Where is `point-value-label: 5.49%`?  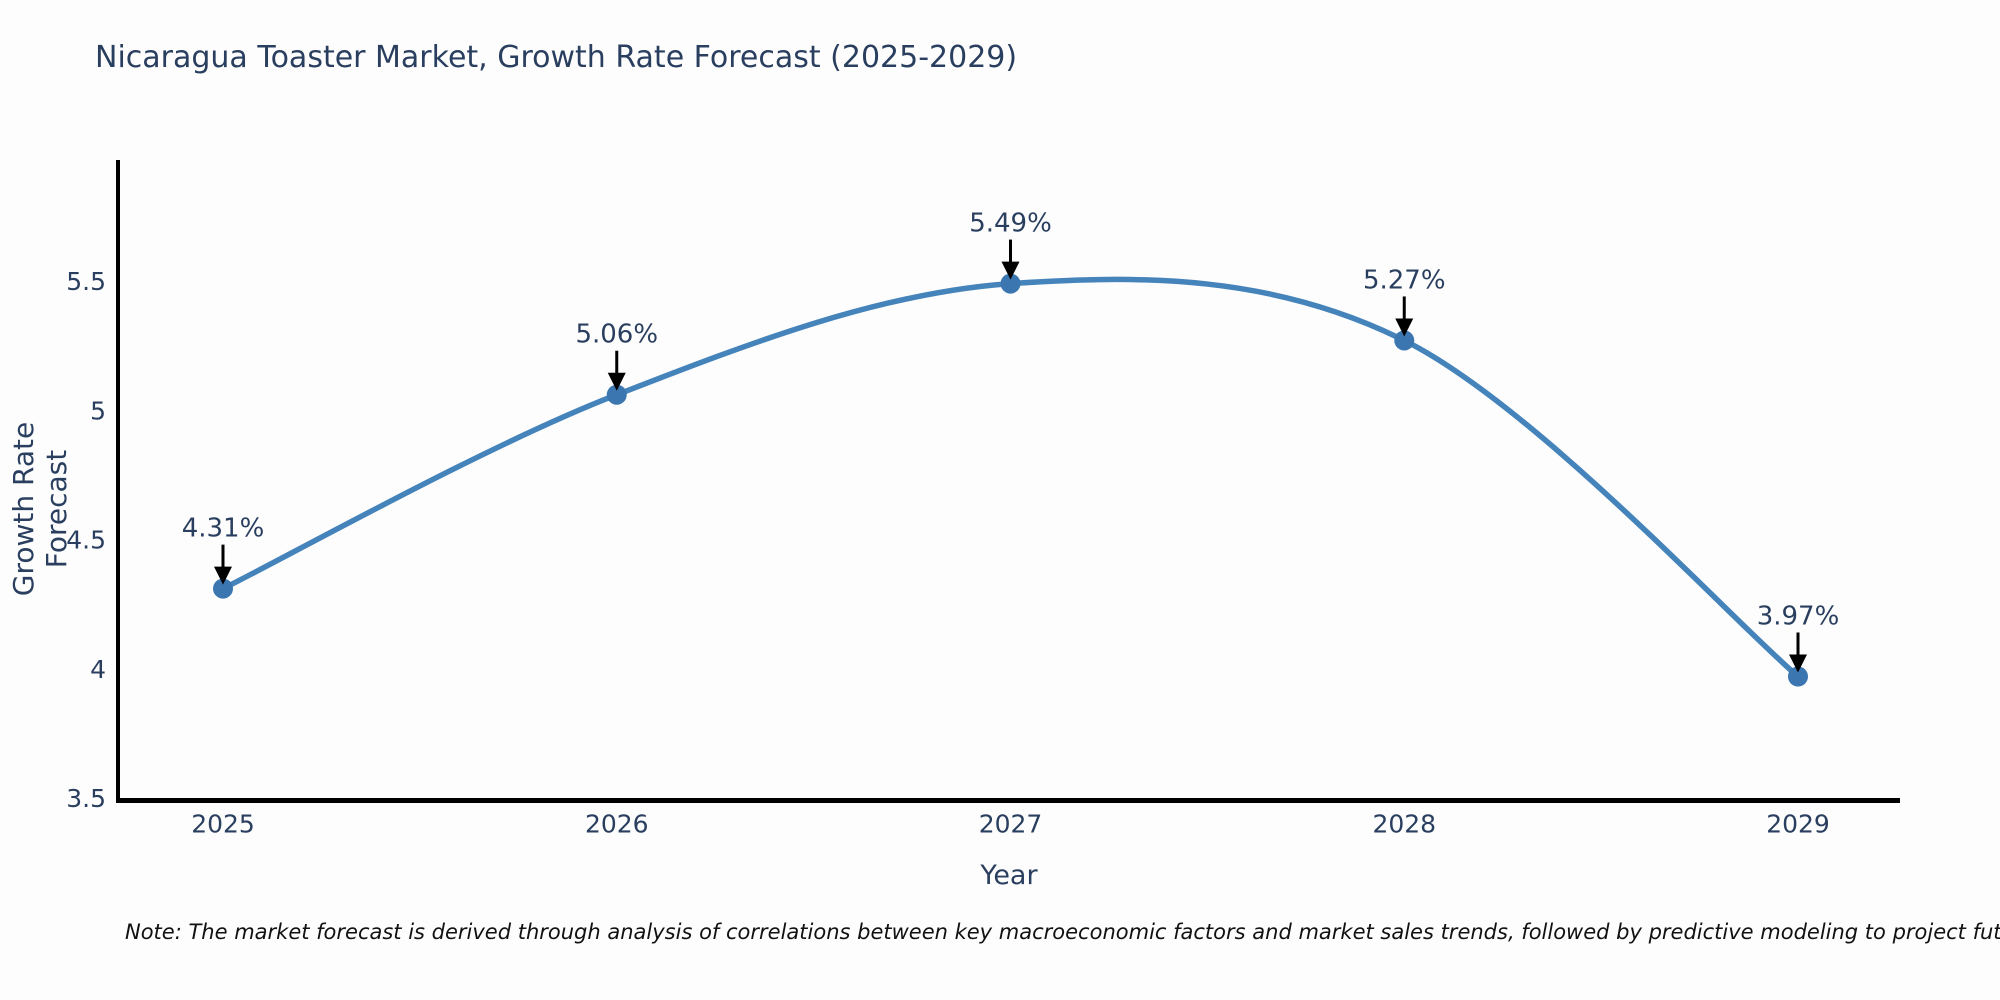
point-value-label: 5.49% is located at coordinates (1010, 224).